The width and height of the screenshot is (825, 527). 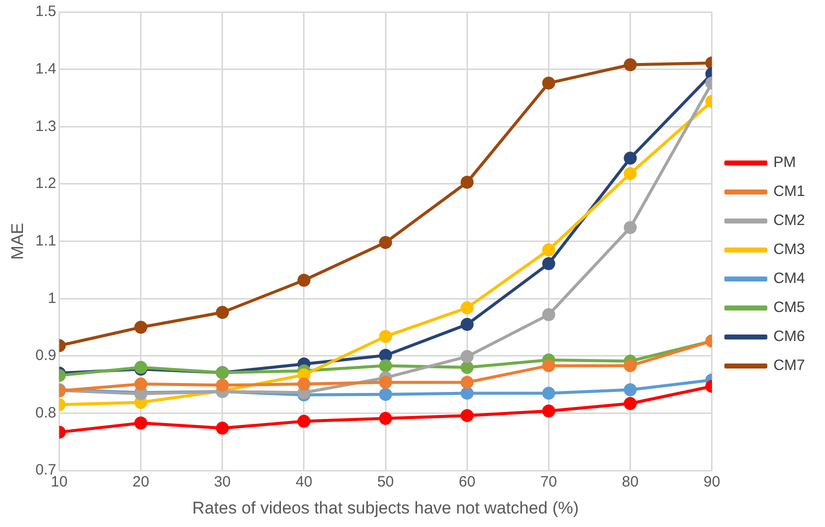 What do you see at coordinates (789, 279) in the screenshot?
I see `legend-label: CM4` at bounding box center [789, 279].